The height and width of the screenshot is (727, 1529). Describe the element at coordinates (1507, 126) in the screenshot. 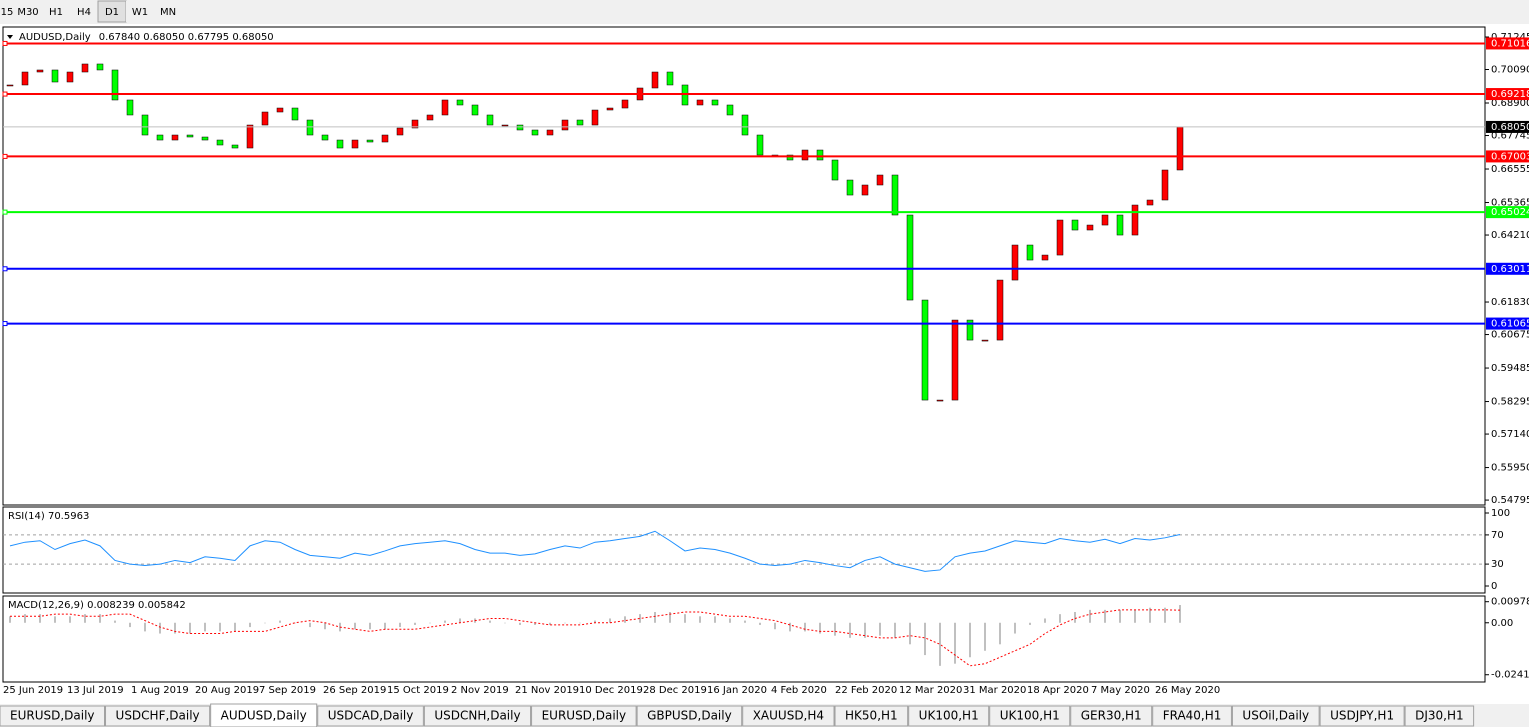

I see `last-price-bg` at that location.